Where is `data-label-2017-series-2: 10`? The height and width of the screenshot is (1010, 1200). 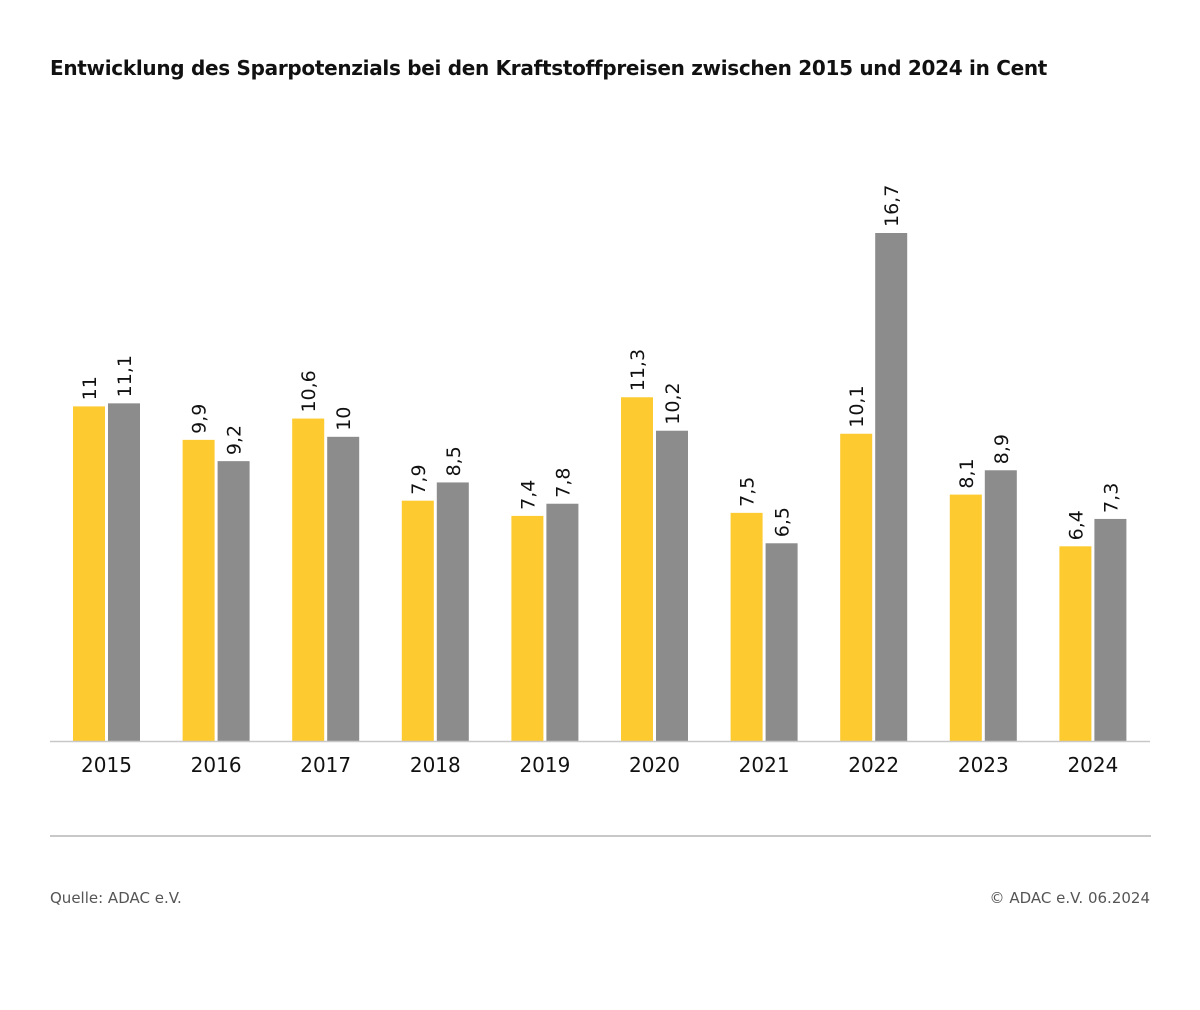 data-label-2017-series-2: 10 is located at coordinates (344, 419).